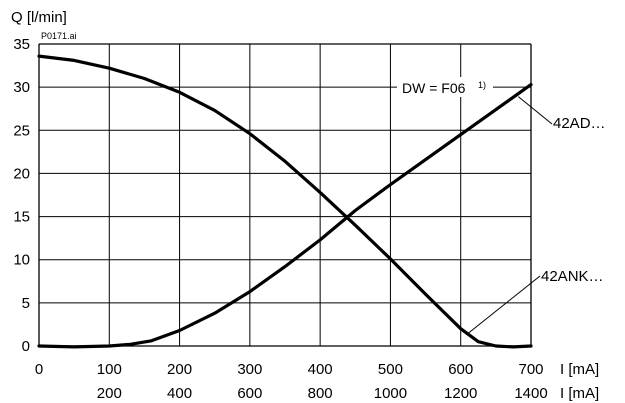 The width and height of the screenshot is (625, 403). I want to click on x-tick-label: 200, so click(179, 369).